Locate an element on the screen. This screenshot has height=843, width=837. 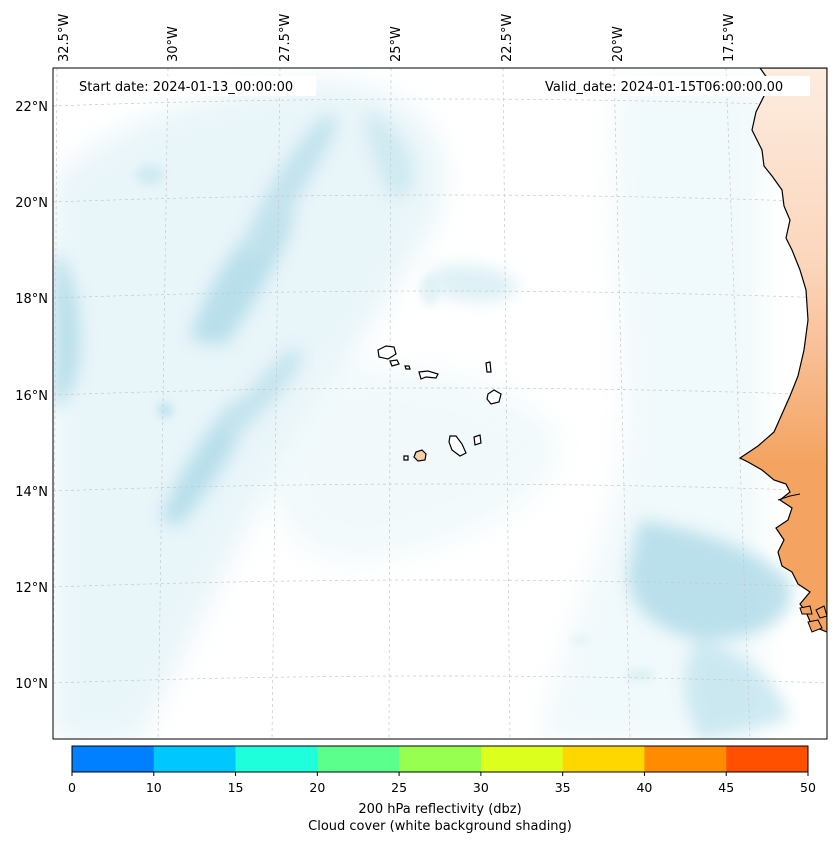
island-sal is located at coordinates (488, 367).